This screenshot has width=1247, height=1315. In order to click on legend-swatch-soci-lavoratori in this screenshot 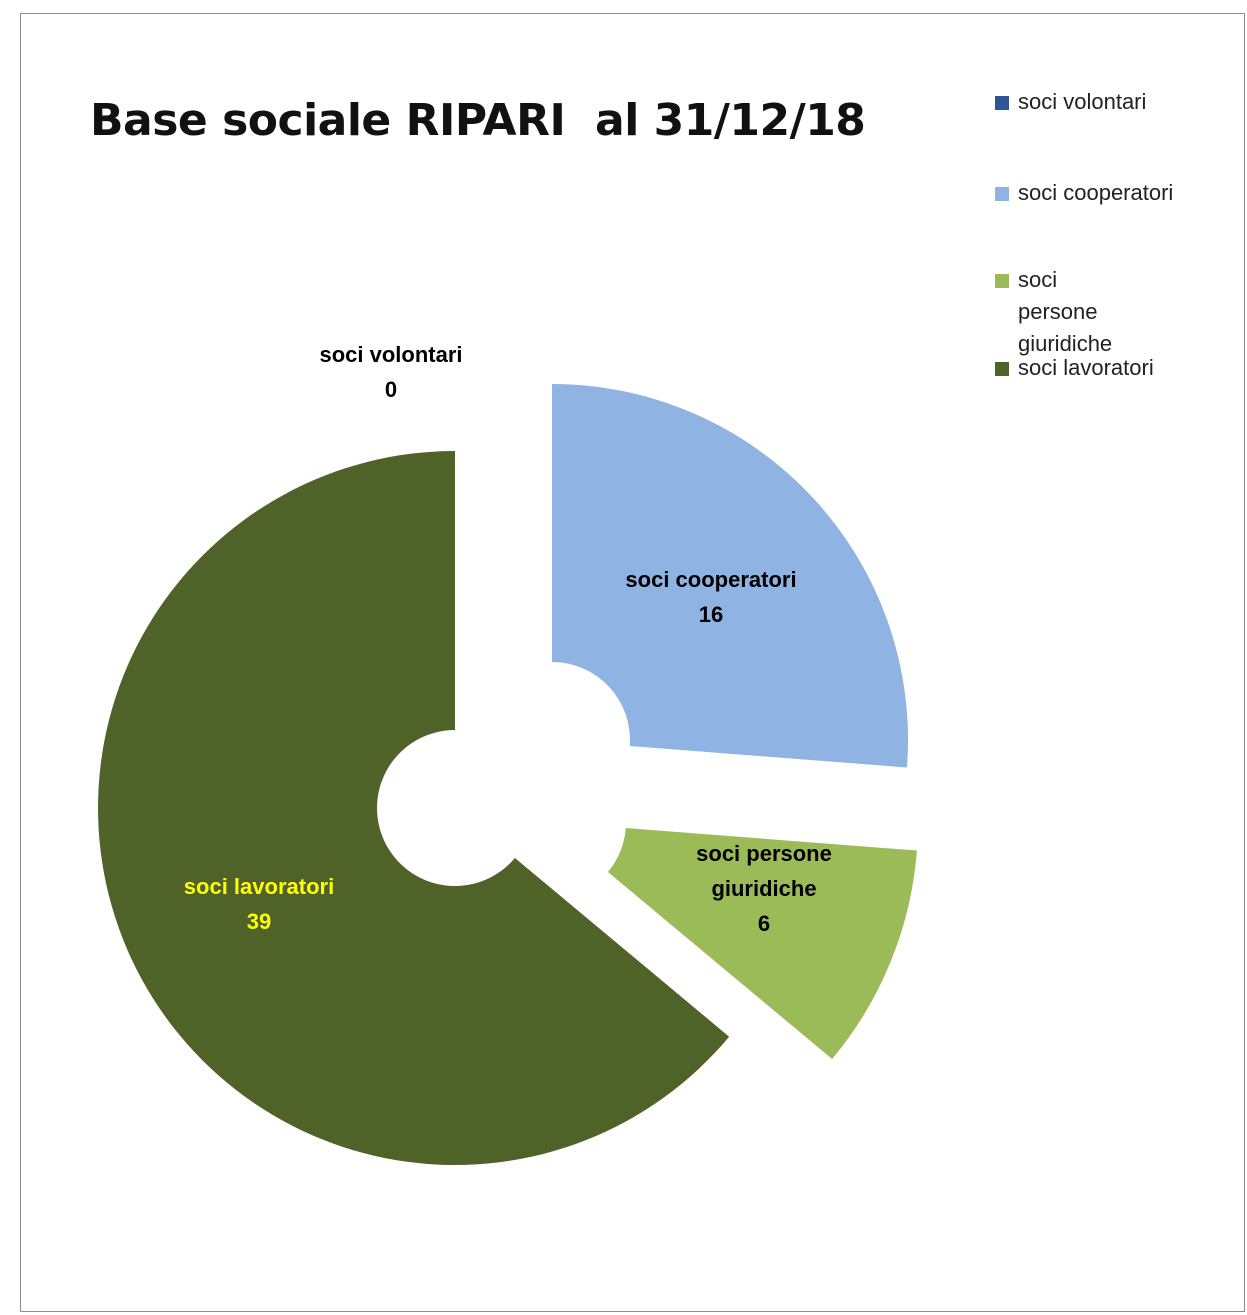, I will do `click(1002, 369)`.